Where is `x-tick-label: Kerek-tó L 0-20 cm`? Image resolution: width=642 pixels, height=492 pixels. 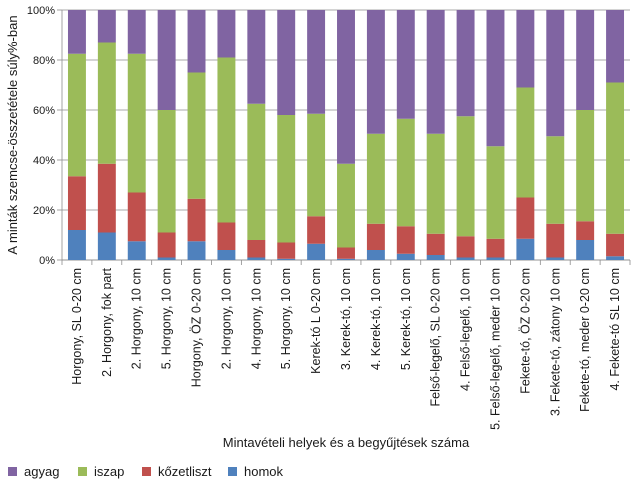
x-tick-label: Kerek-tó L 0-20 cm is located at coordinates (316, 321).